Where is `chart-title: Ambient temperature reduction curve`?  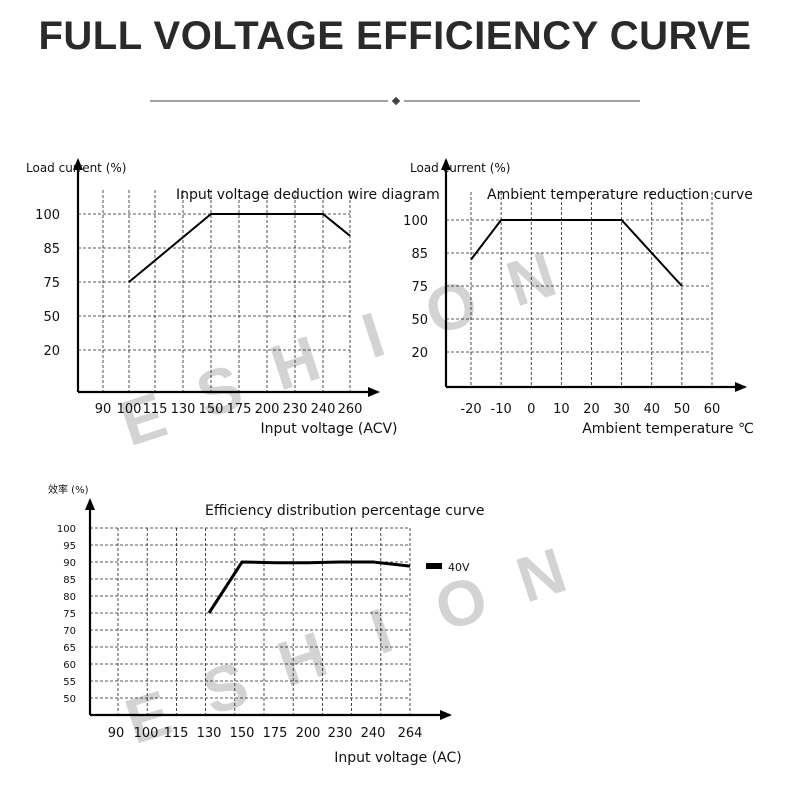
chart-title: Ambient temperature reduction curve is located at coordinates (620, 195).